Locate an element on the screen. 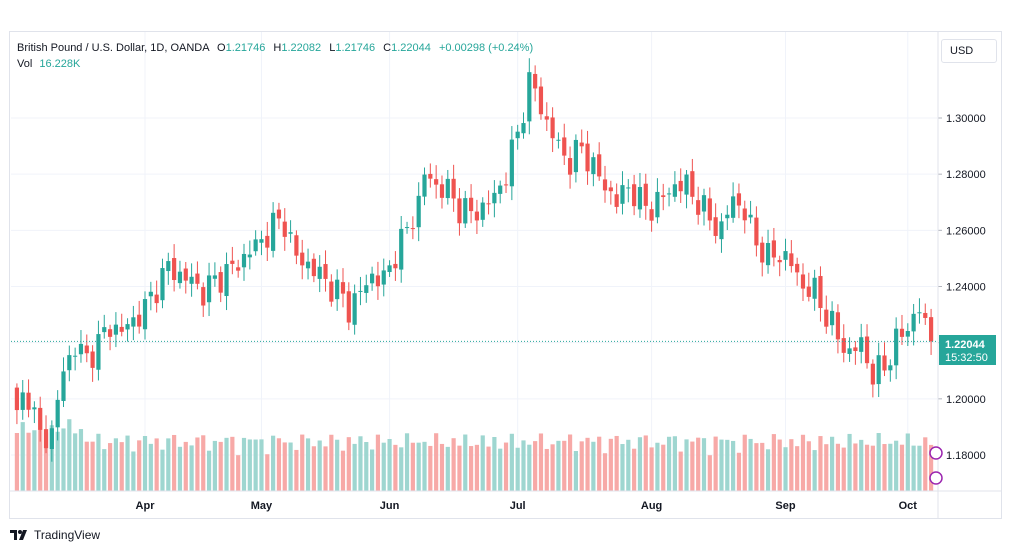 This screenshot has height=555, width=1012. brand-footer: TradingView is located at coordinates (55, 535).